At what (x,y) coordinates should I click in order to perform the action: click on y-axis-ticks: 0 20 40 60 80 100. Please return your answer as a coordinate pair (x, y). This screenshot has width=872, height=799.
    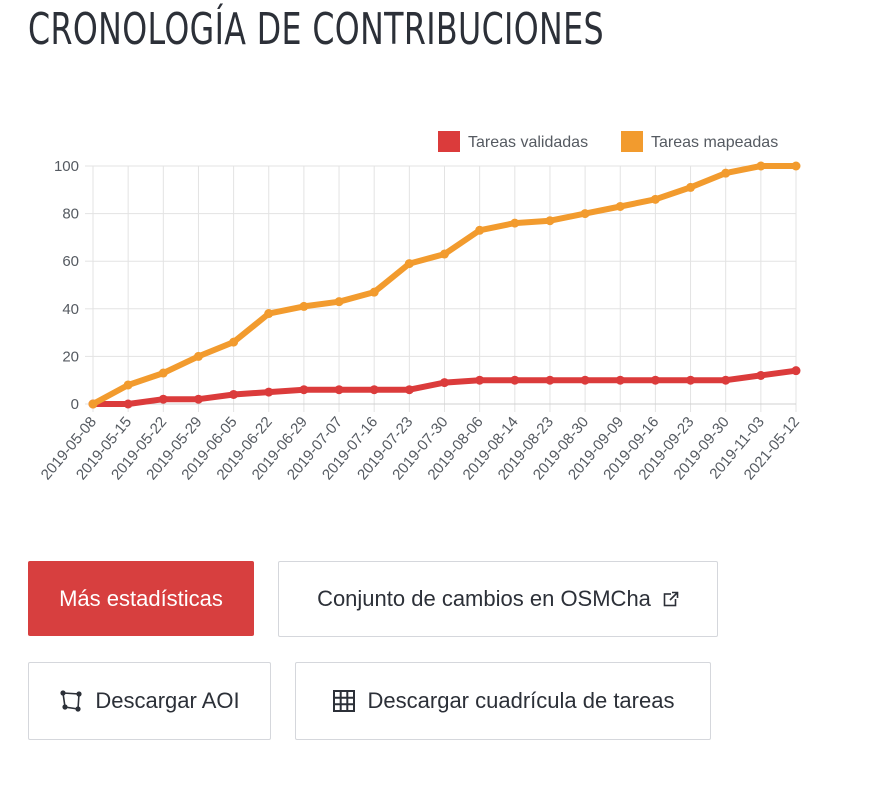
    Looking at the image, I should click on (66, 285).